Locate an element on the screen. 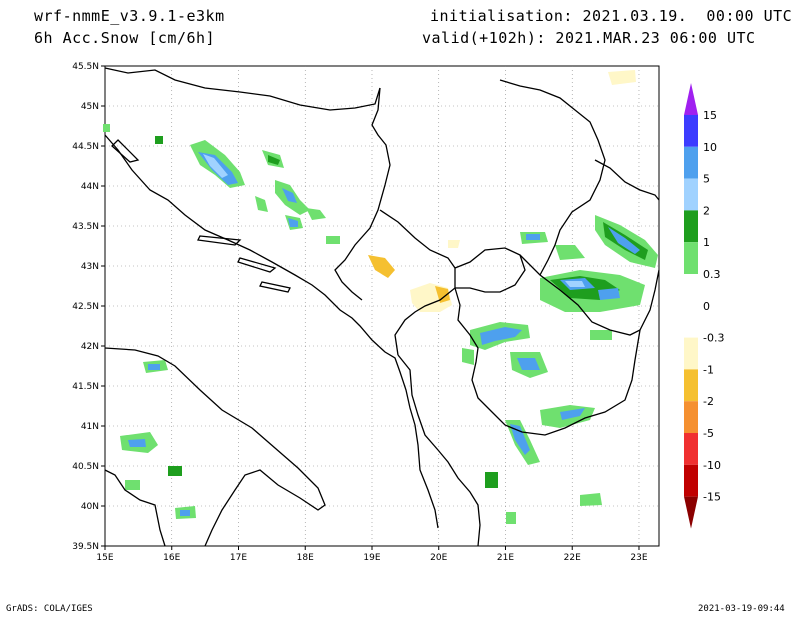  lon-label: 15E is located at coordinates (104, 558).